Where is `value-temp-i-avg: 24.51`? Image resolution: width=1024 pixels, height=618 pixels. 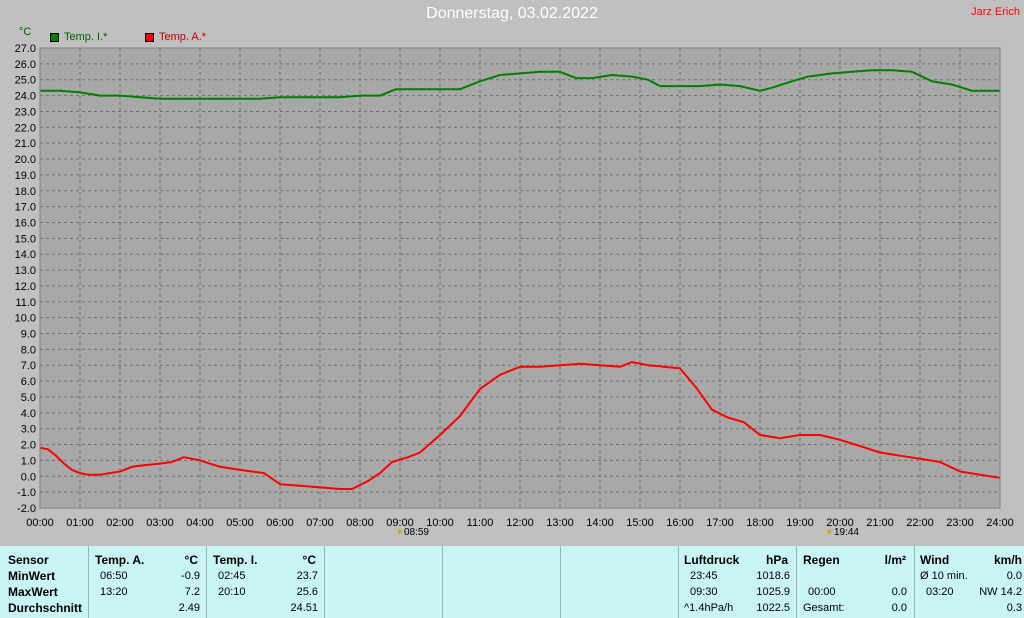
value-temp-i-avg: 24.51 is located at coordinates (304, 608).